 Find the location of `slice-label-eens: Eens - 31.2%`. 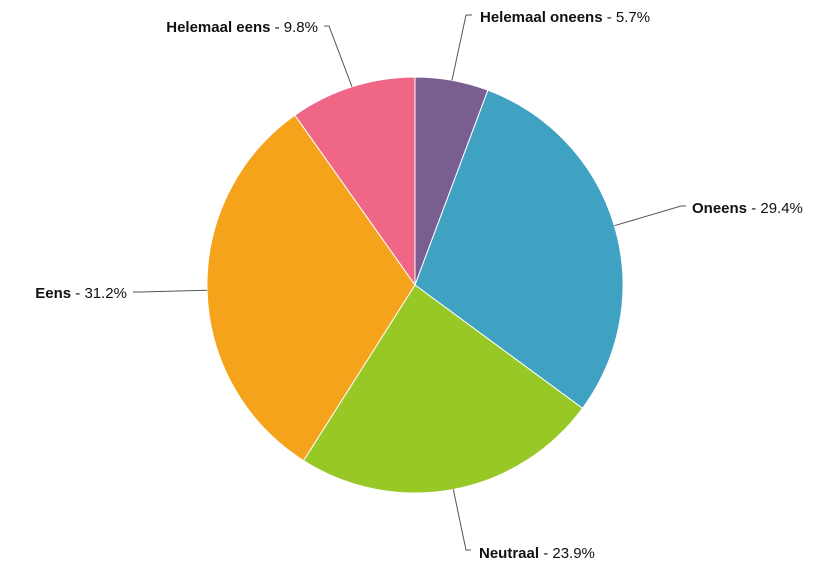

slice-label-eens: Eens - 31.2% is located at coordinates (81, 293).